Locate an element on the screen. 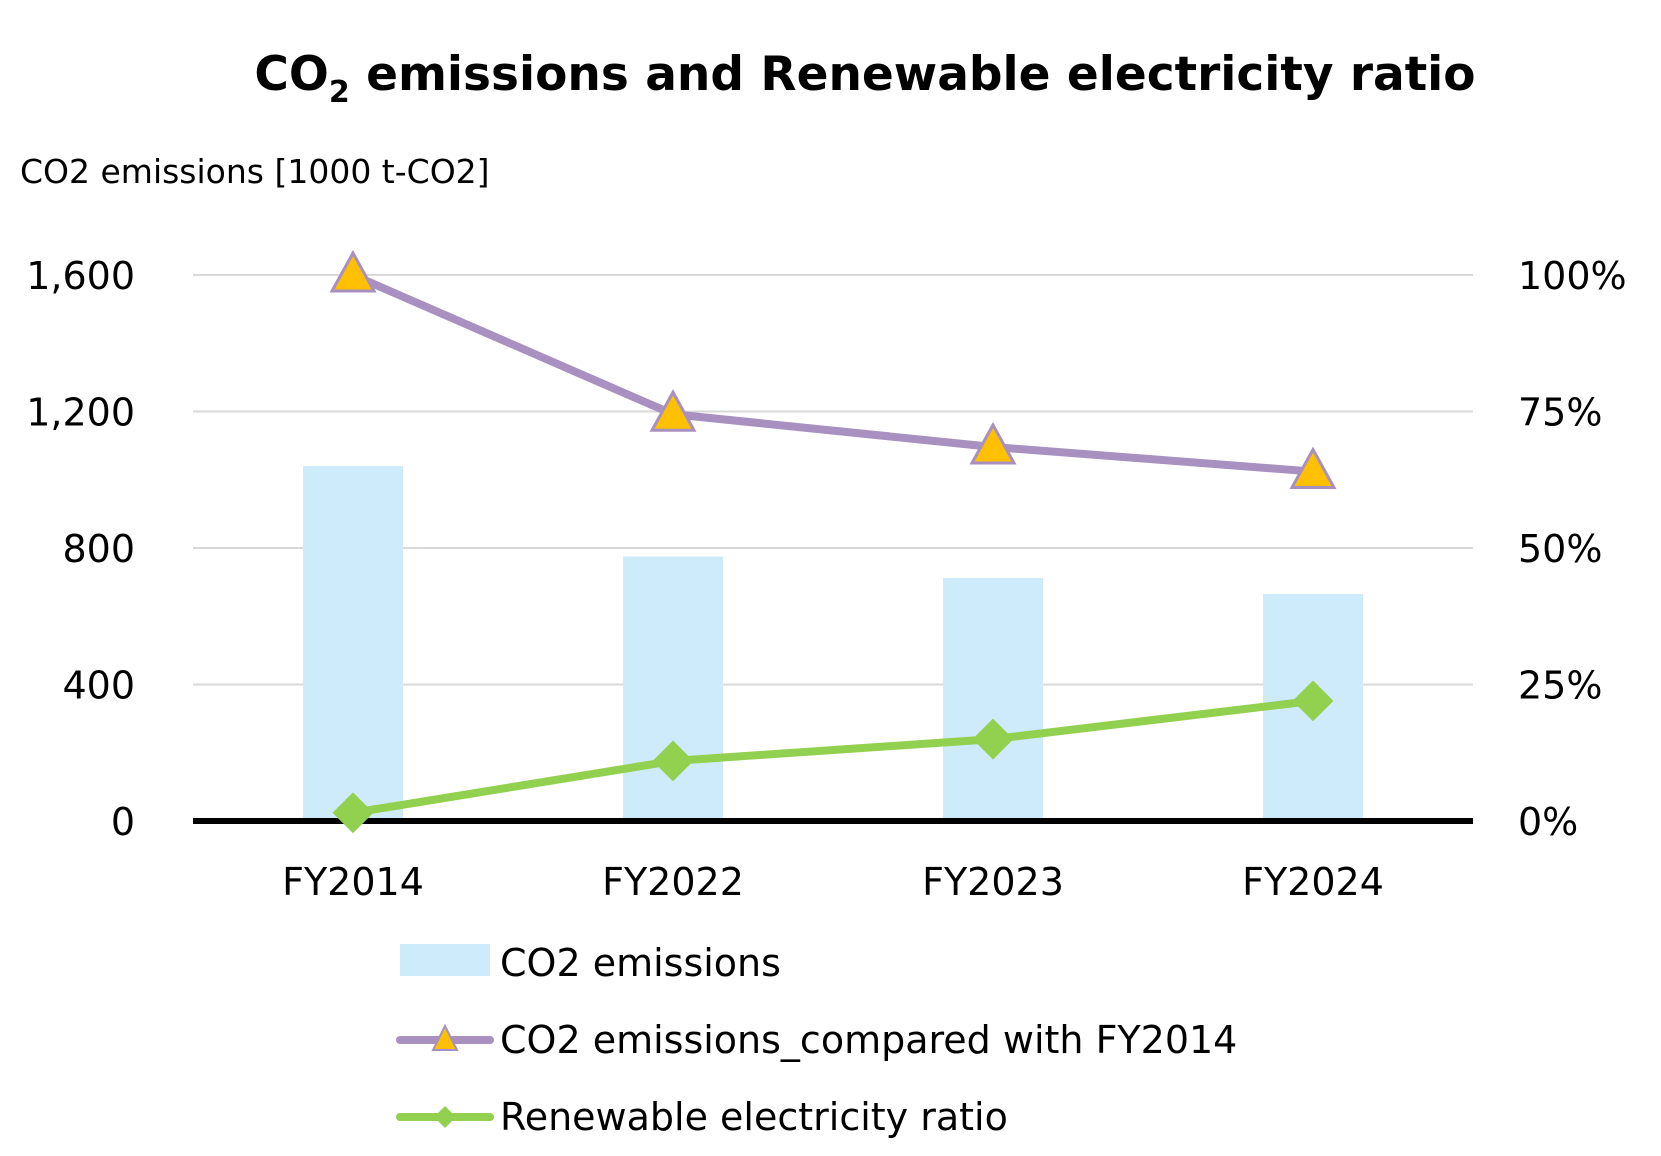 The image size is (1661, 1156). y2-tick-label: 50% is located at coordinates (1560, 549).